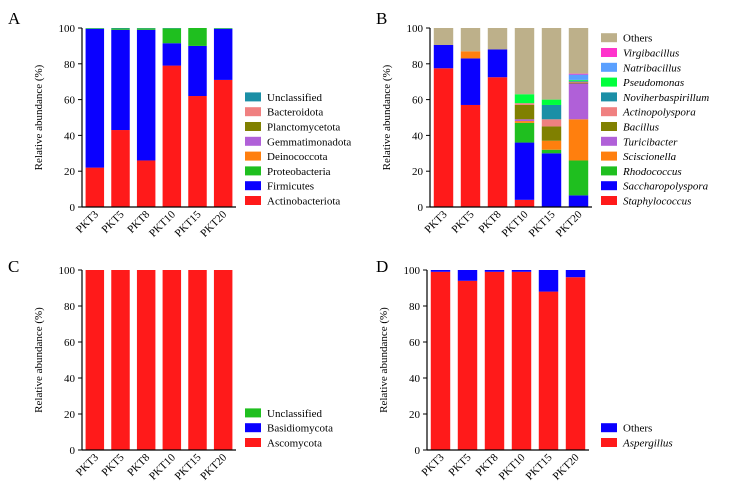  Describe the element at coordinates (443, 137) in the screenshot. I see `bar-segment-pkt3-staphylococcus` at that location.